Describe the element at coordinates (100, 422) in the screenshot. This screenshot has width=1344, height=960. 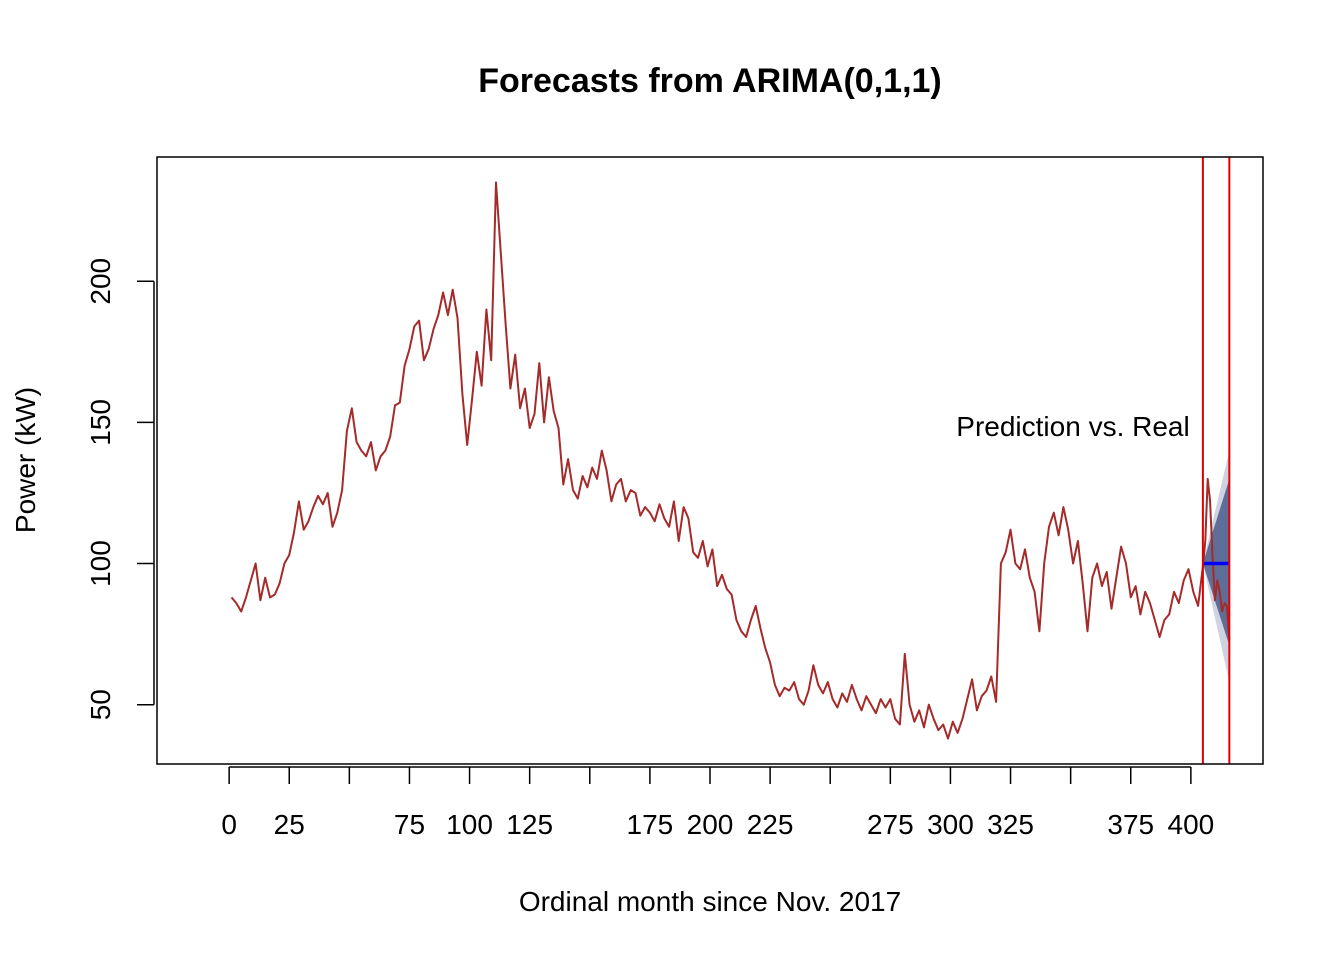
I see `y-tick-label: 150` at that location.